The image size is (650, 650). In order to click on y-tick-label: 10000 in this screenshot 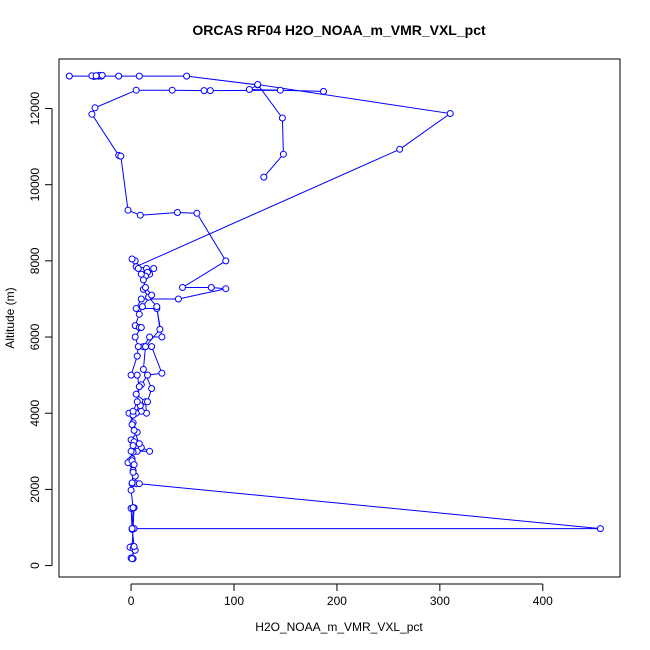, I will do `click(35, 185)`.